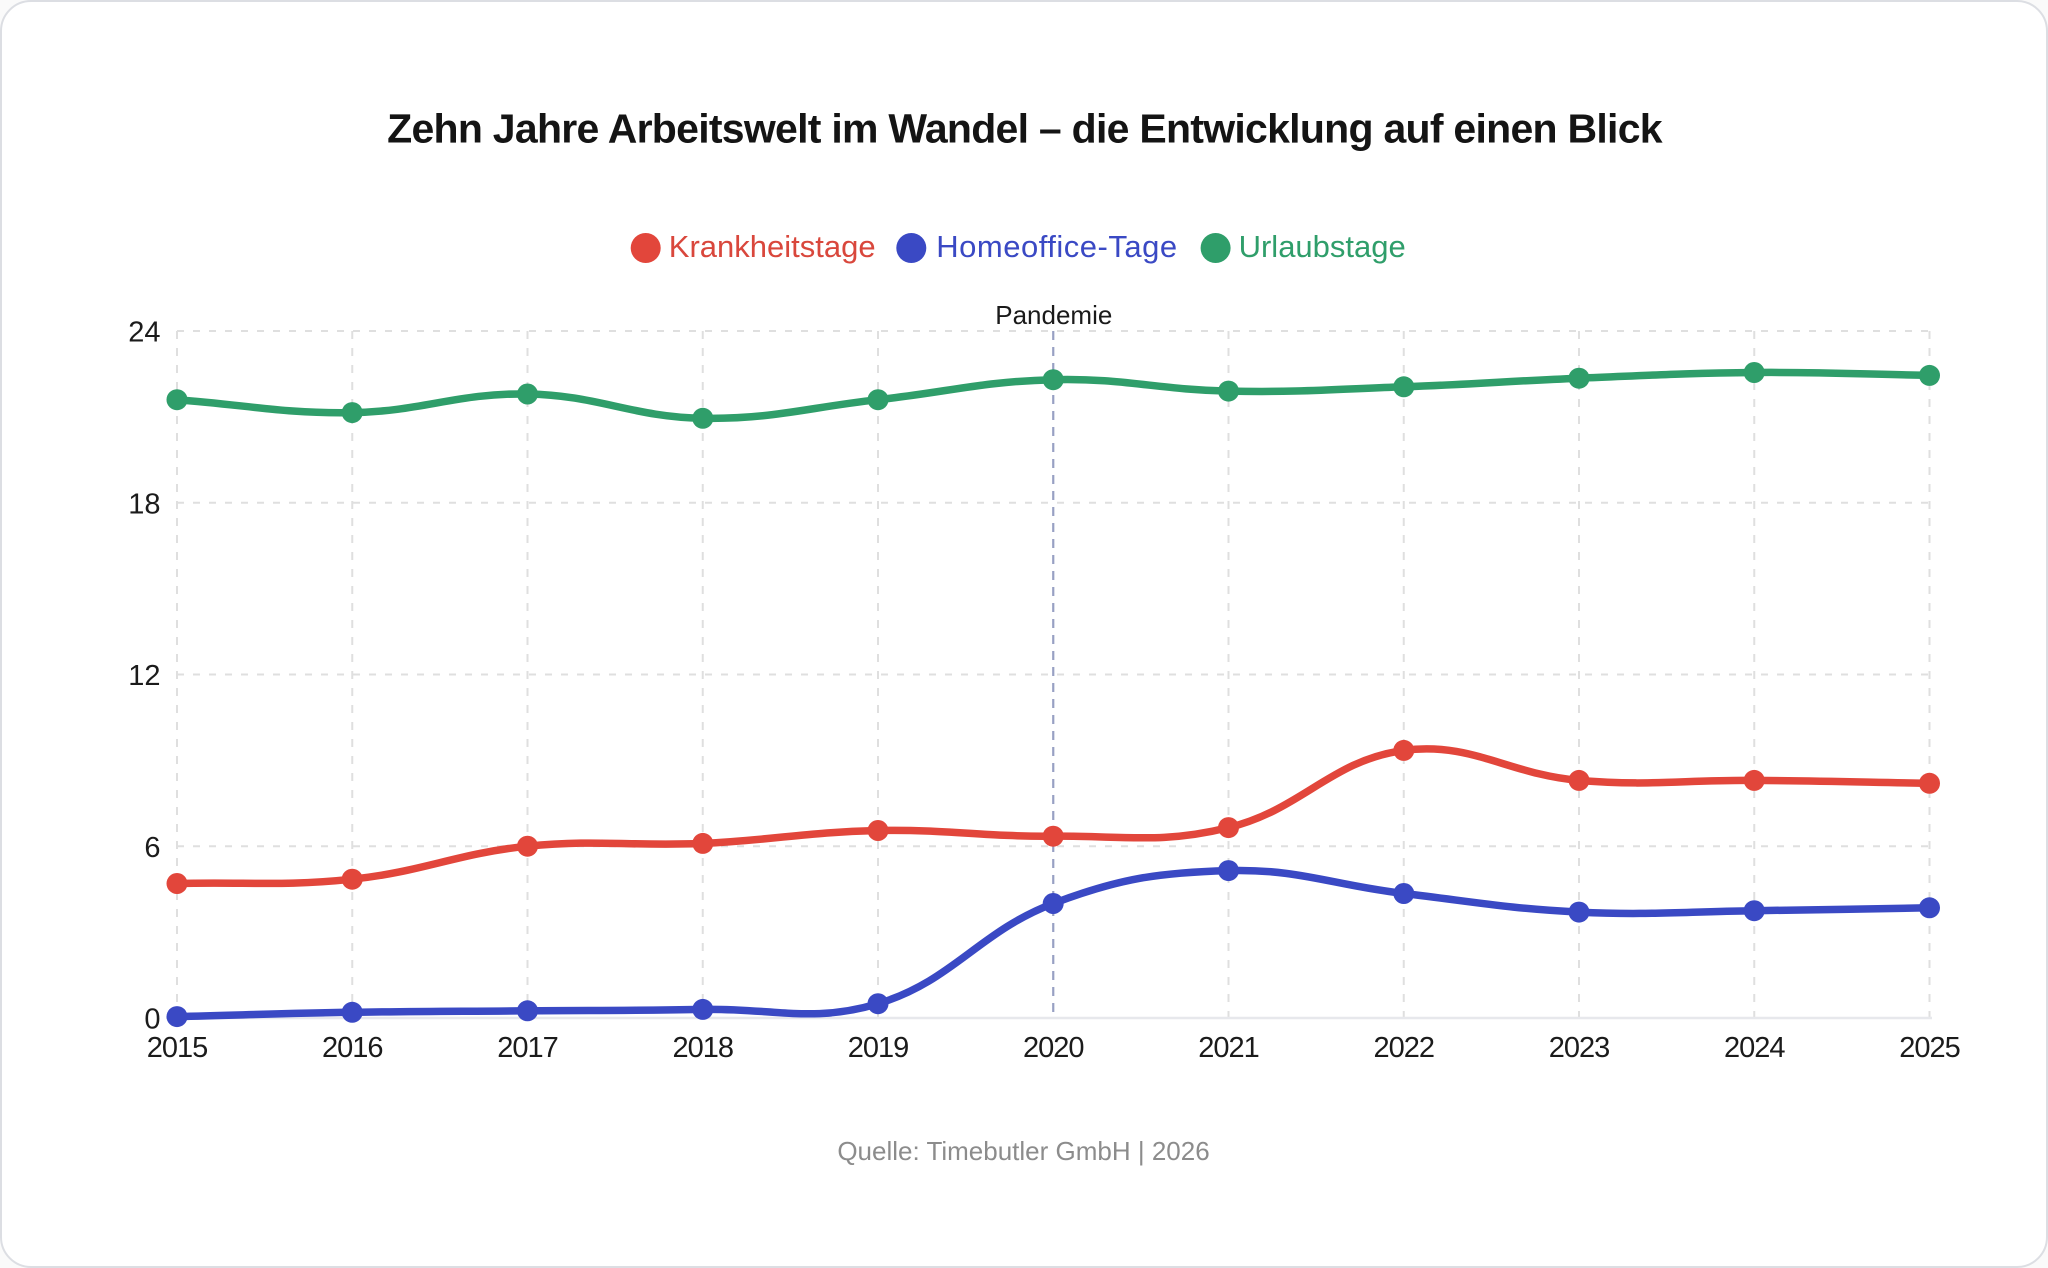  What do you see at coordinates (702, 1048) in the screenshot?
I see `svg-text: 2018` at bounding box center [702, 1048].